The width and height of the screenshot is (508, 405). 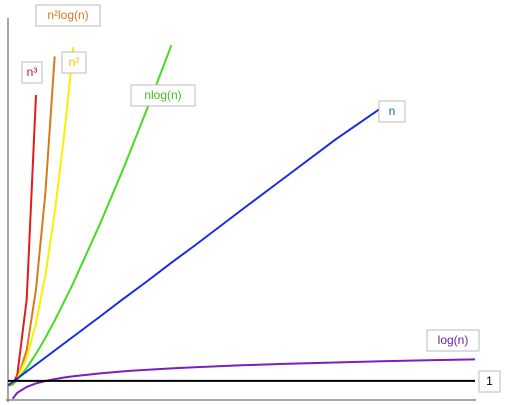 I want to click on series-label: n², so click(x=74, y=62).